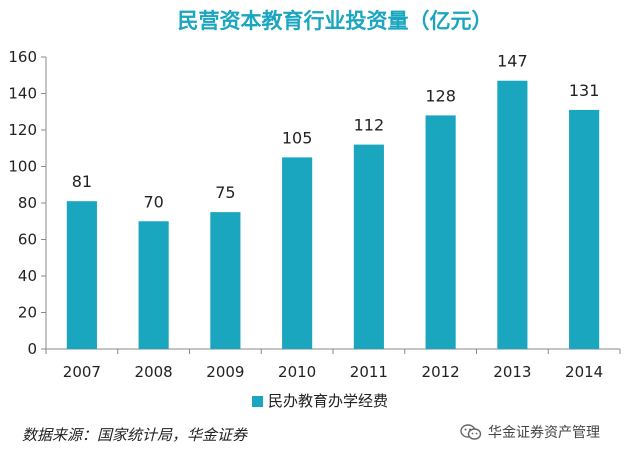 The image size is (640, 457). Describe the element at coordinates (297, 137) in the screenshot. I see `data-label-2010: 105` at that location.